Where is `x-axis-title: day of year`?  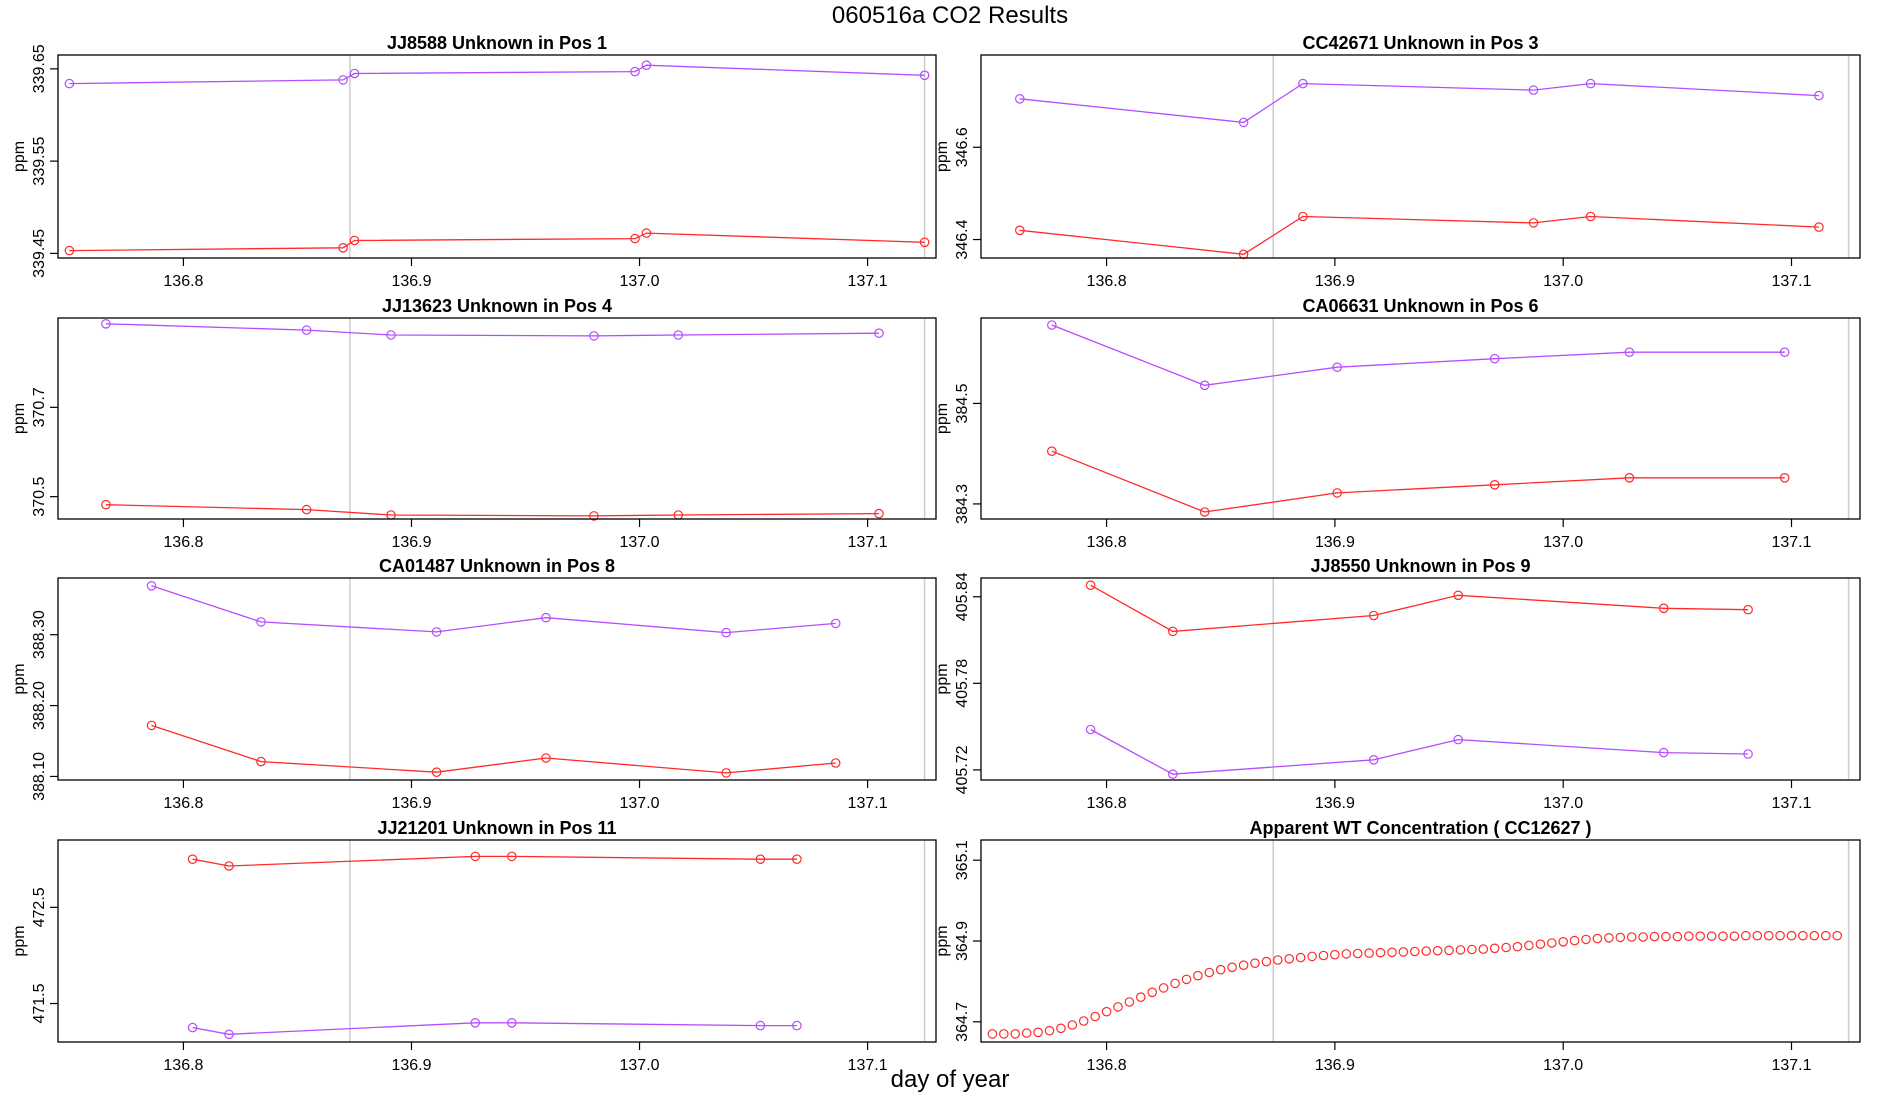
x-axis-title: day of year is located at coordinates (950, 1079).